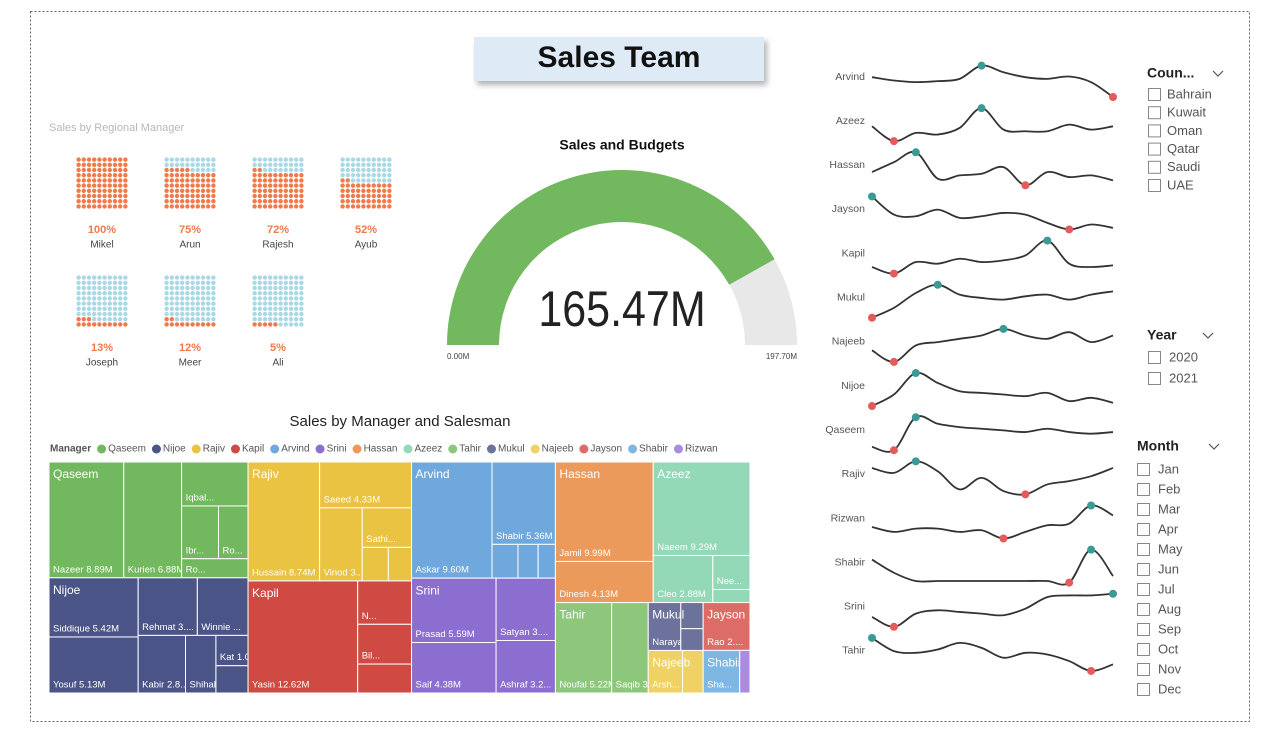  What do you see at coordinates (681, 594) in the screenshot?
I see `cell-label: Cleo 2.88M` at bounding box center [681, 594].